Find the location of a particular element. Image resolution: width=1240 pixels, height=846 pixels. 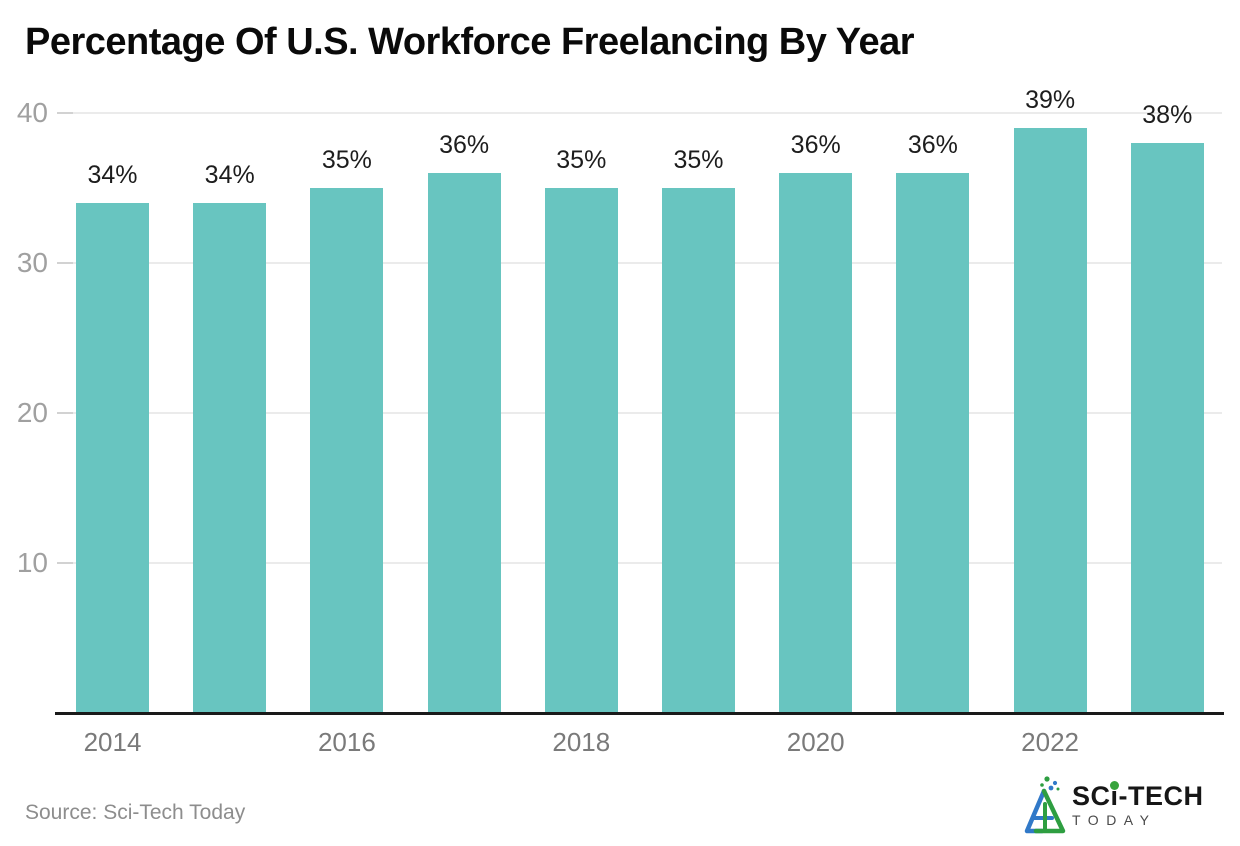

bar-2022 is located at coordinates (1050, 420).